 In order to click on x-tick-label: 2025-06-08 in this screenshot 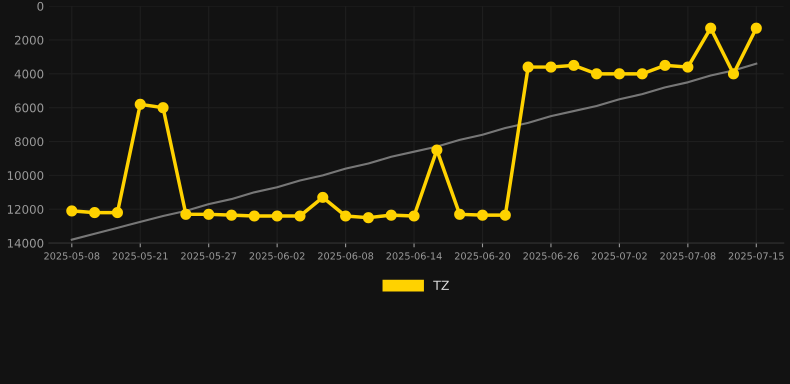, I will do `click(346, 256)`.